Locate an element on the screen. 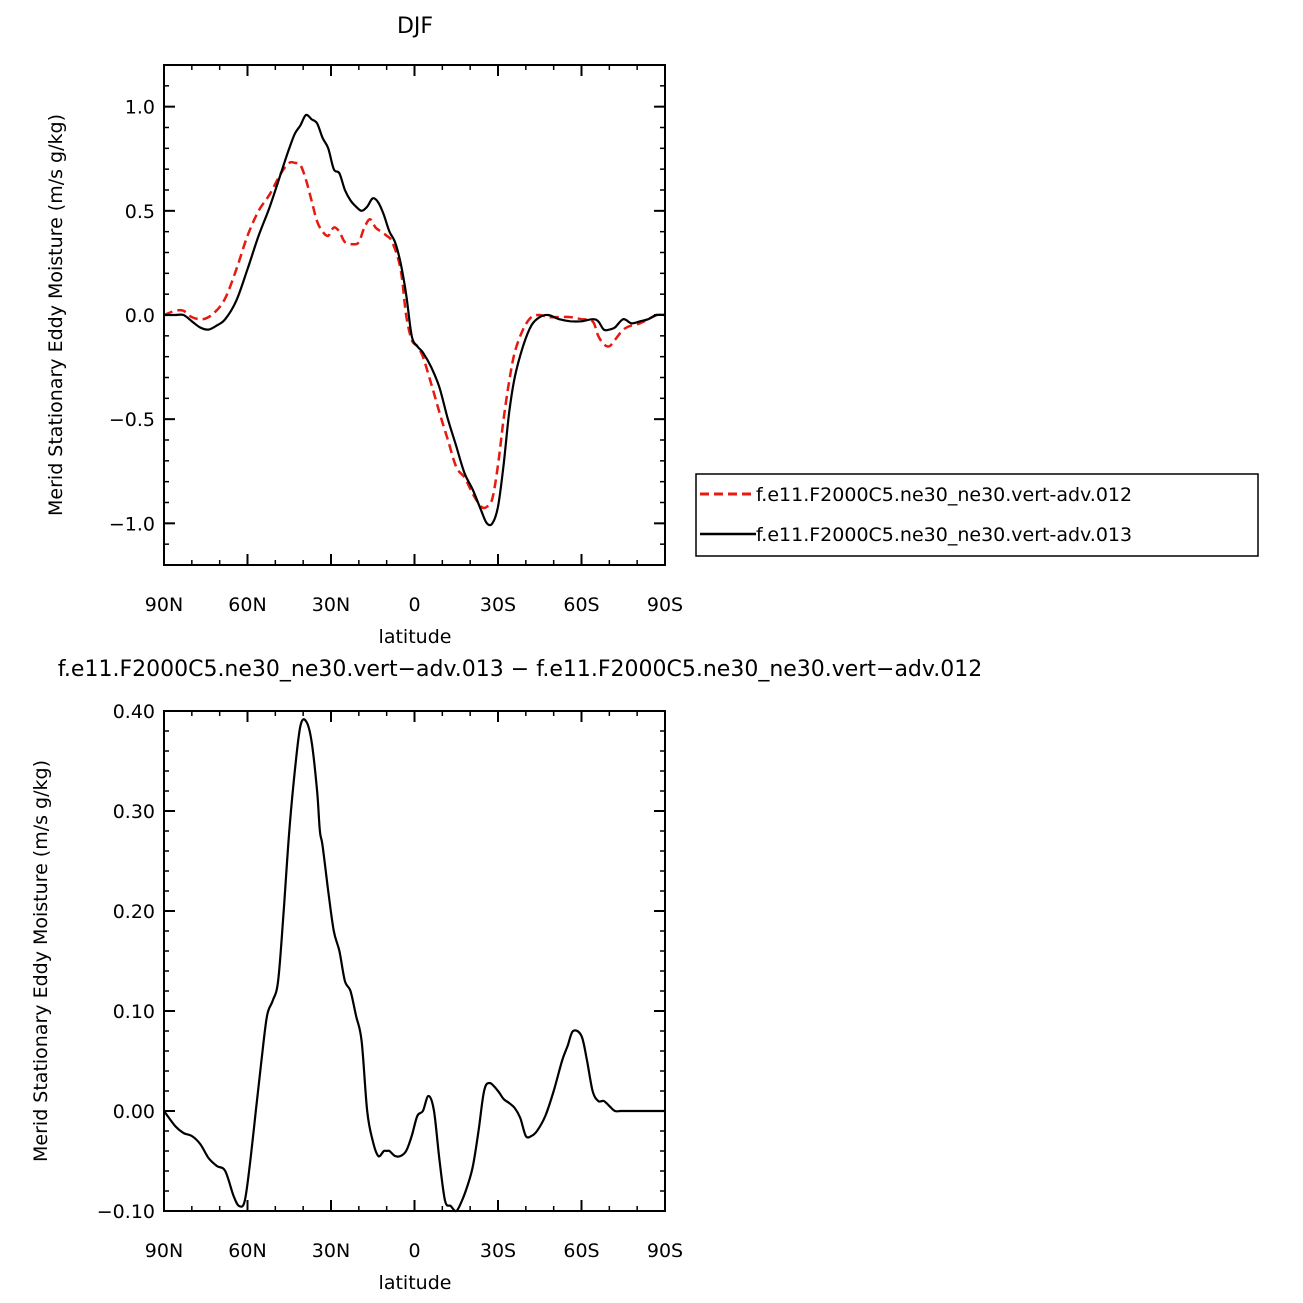 This screenshot has width=1303, height=1303. bottom-plot-curves is located at coordinates (414, 965).